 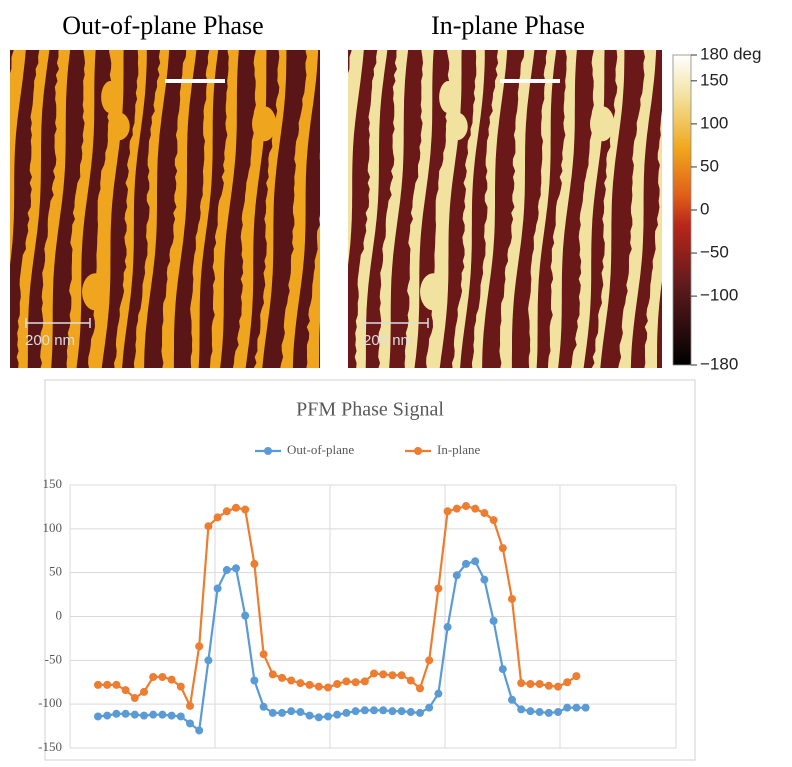 I want to click on legend-item: In-plane, so click(x=443, y=449).